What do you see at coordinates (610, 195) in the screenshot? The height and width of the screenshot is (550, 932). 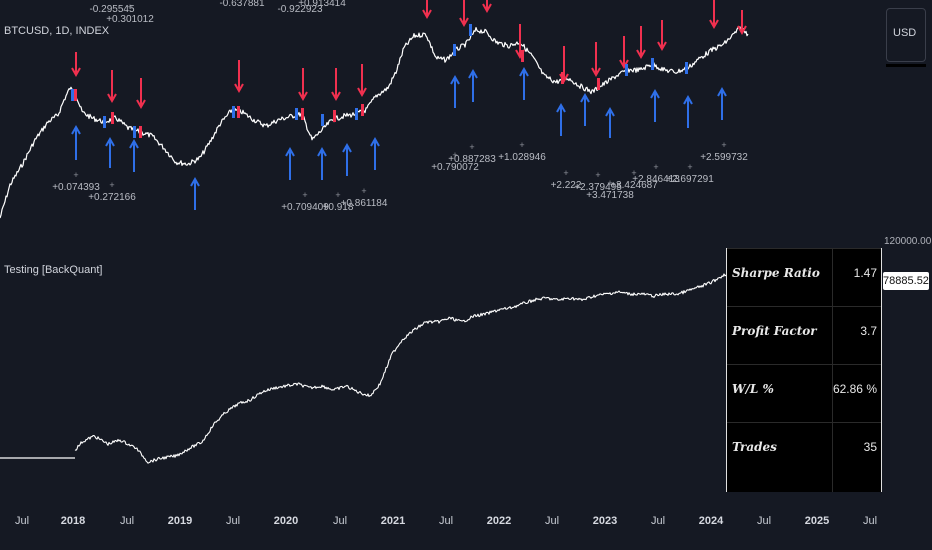 I see `trade-pl-label: +3.471738` at bounding box center [610, 195].